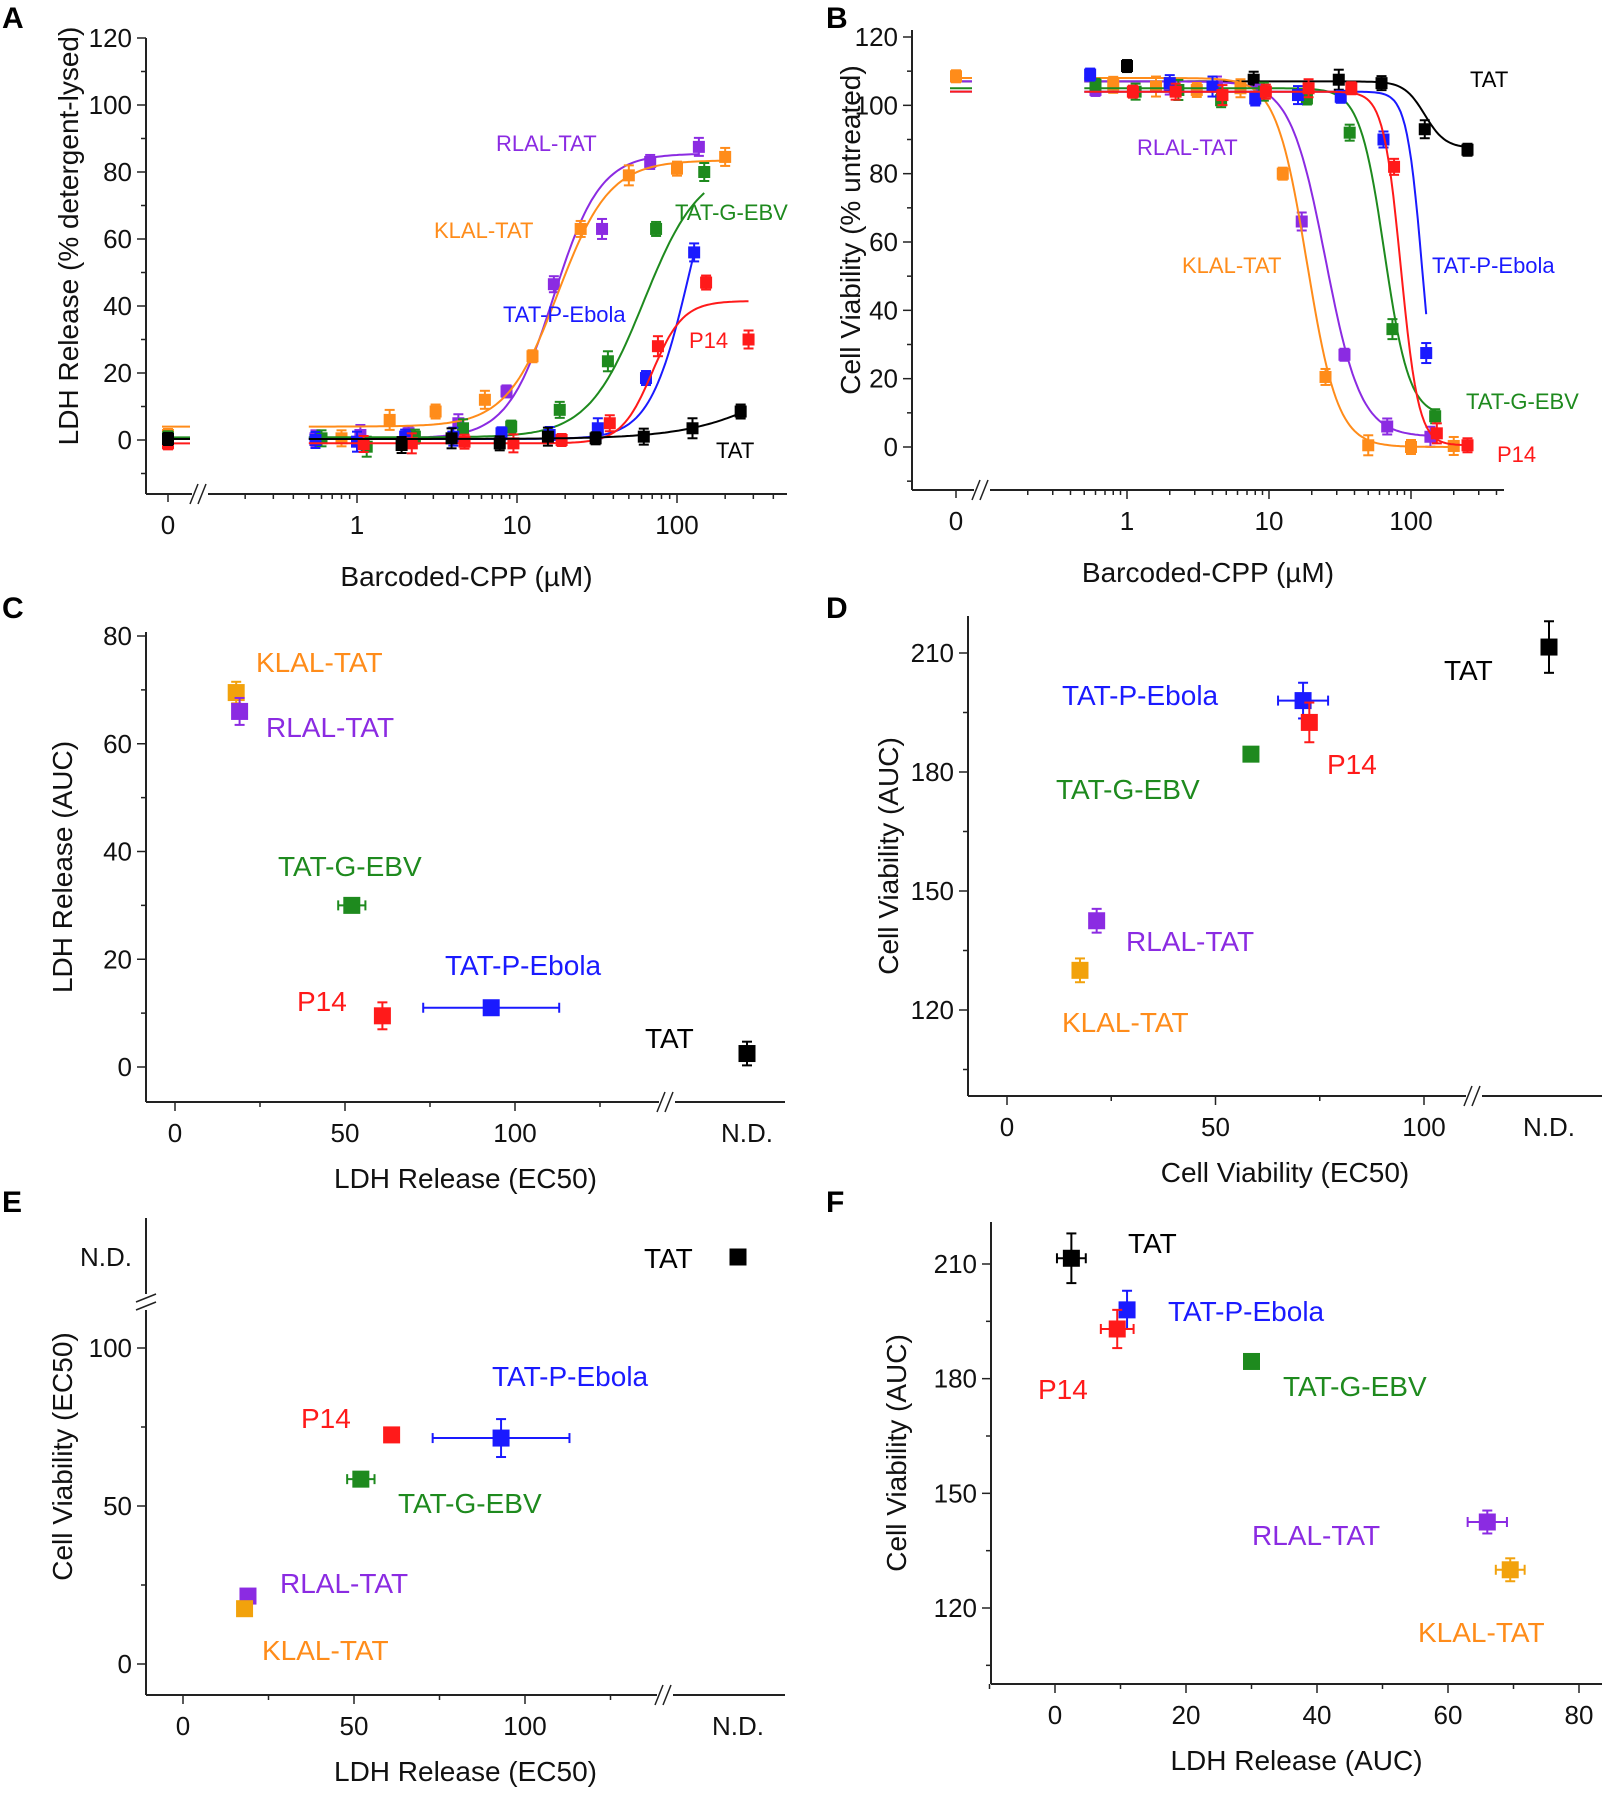 This screenshot has height=1800, width=1612. I want to click on x-tick-label: 100, so click(1410, 521).